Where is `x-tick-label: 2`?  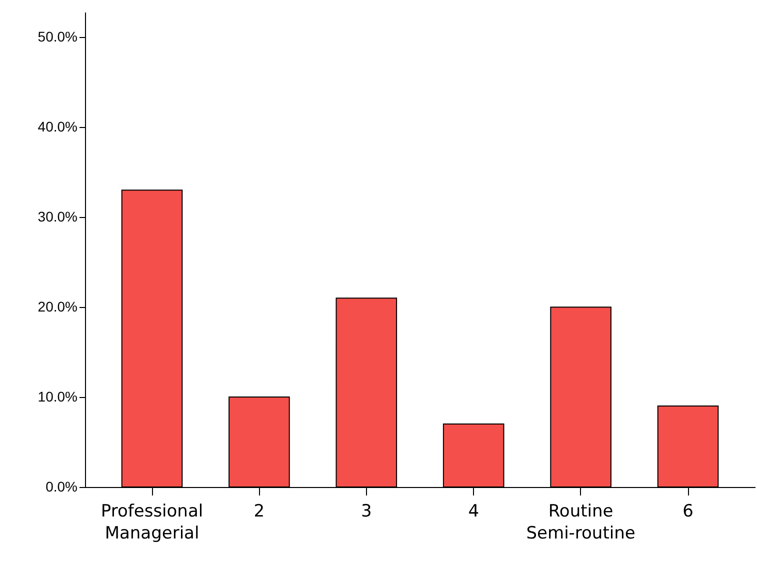 x-tick-label: 2 is located at coordinates (259, 512).